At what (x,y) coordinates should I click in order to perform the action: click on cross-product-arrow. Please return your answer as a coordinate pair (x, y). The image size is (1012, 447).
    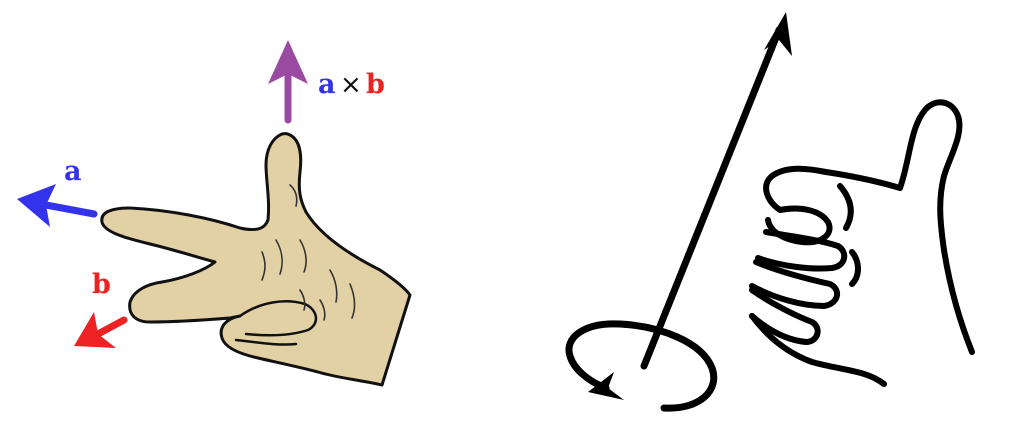
    Looking at the image, I should click on (288, 82).